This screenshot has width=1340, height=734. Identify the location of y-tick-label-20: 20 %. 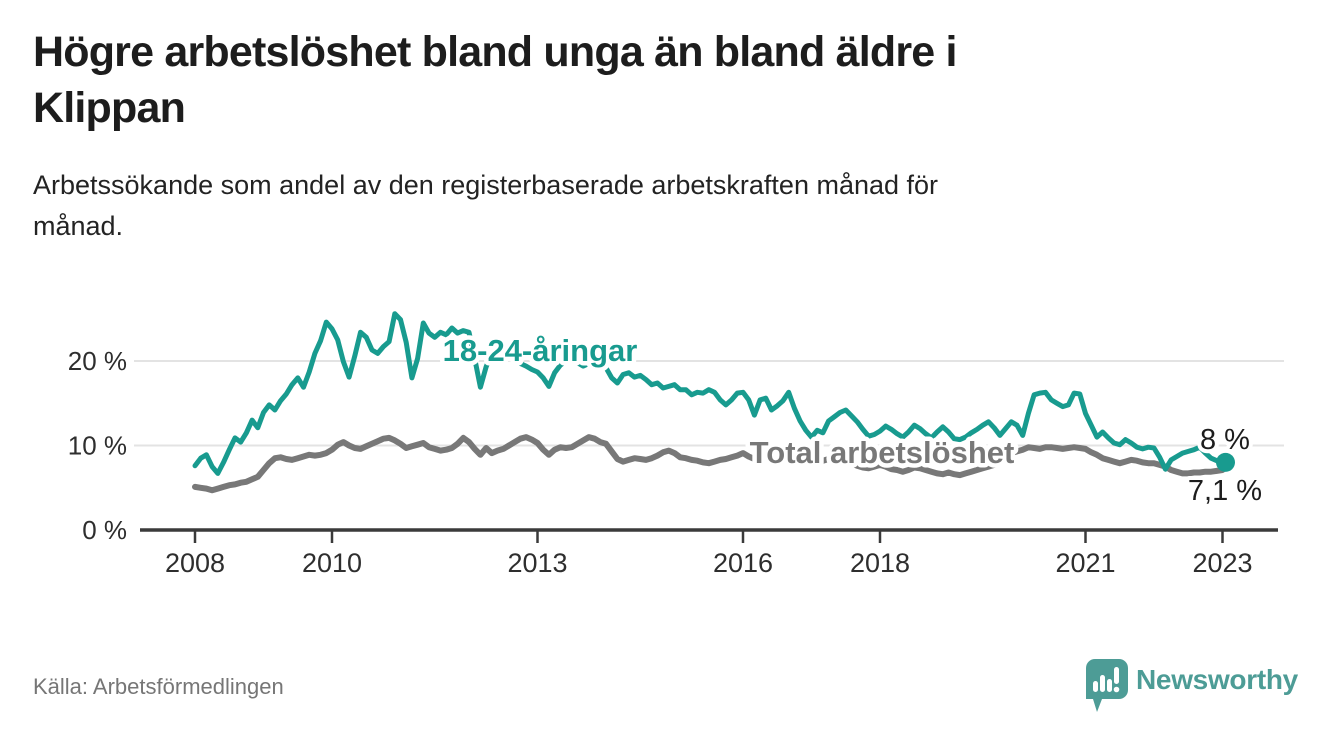
(97, 361).